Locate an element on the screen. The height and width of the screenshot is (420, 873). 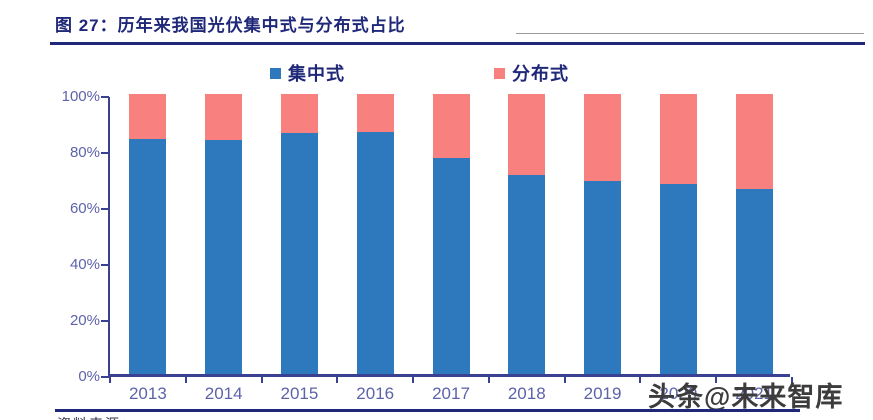
y-axis-tick-label: 20% is located at coordinates (84, 320).